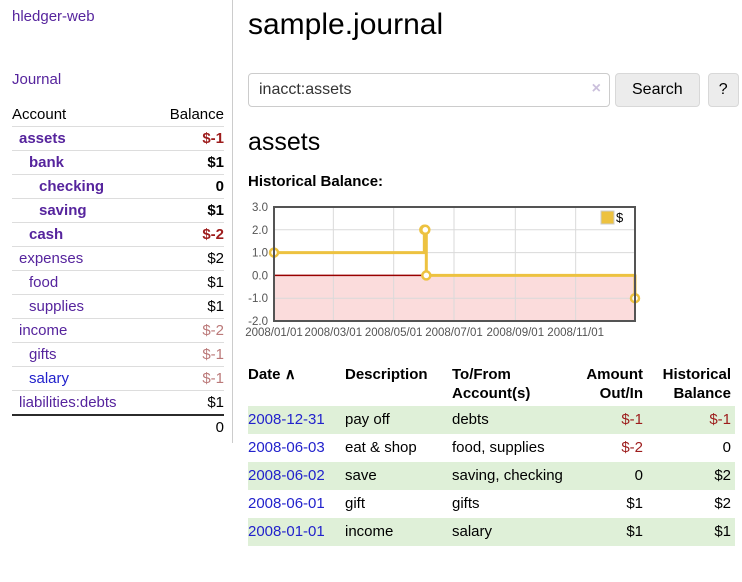 This screenshot has width=742, height=582. Describe the element at coordinates (722, 531) in the screenshot. I see `register-balance: $1` at that location.